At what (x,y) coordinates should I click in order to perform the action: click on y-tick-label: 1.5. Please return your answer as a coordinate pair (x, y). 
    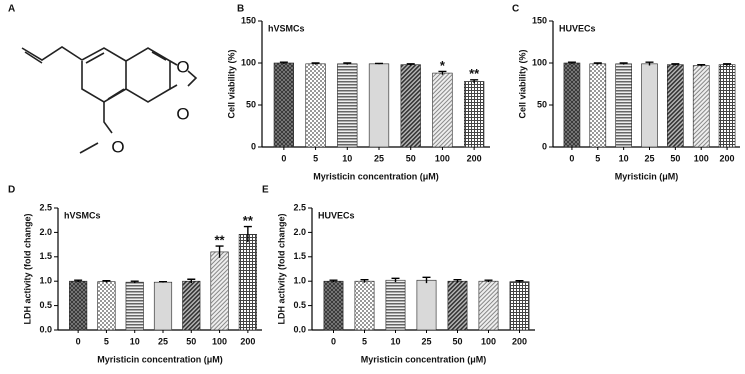
    Looking at the image, I should click on (45, 256).